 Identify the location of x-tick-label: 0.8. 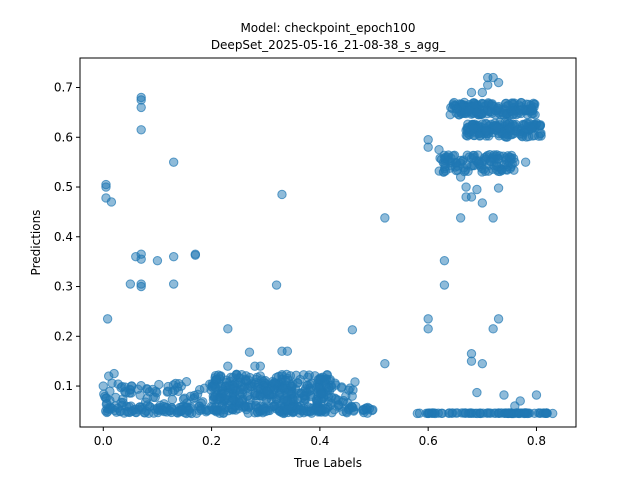
(536, 441).